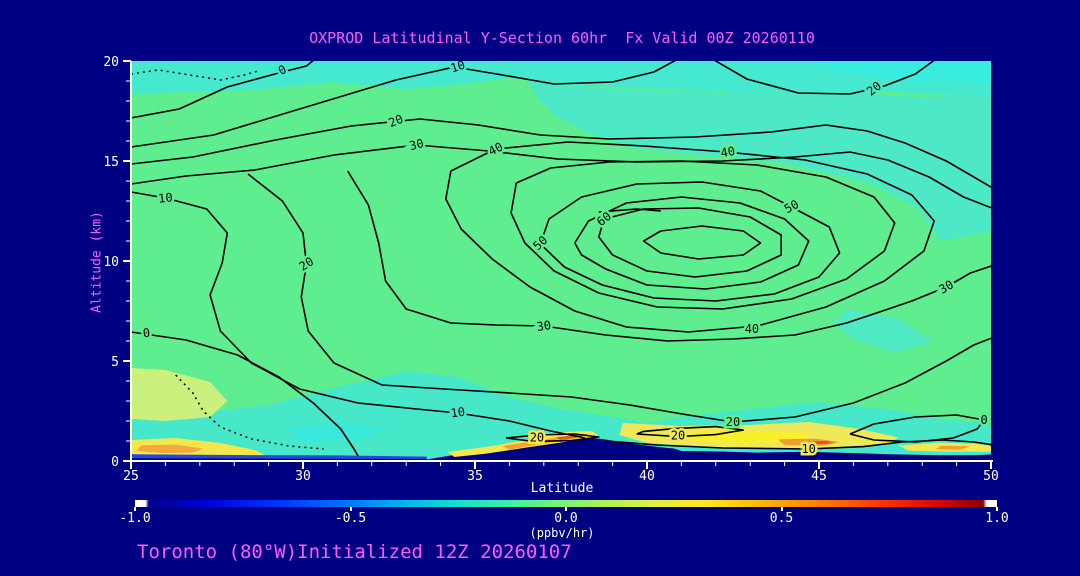 This screenshot has height=576, width=1080. What do you see at coordinates (131, 476) in the screenshot?
I see `x-tick-label: 25` at bounding box center [131, 476].